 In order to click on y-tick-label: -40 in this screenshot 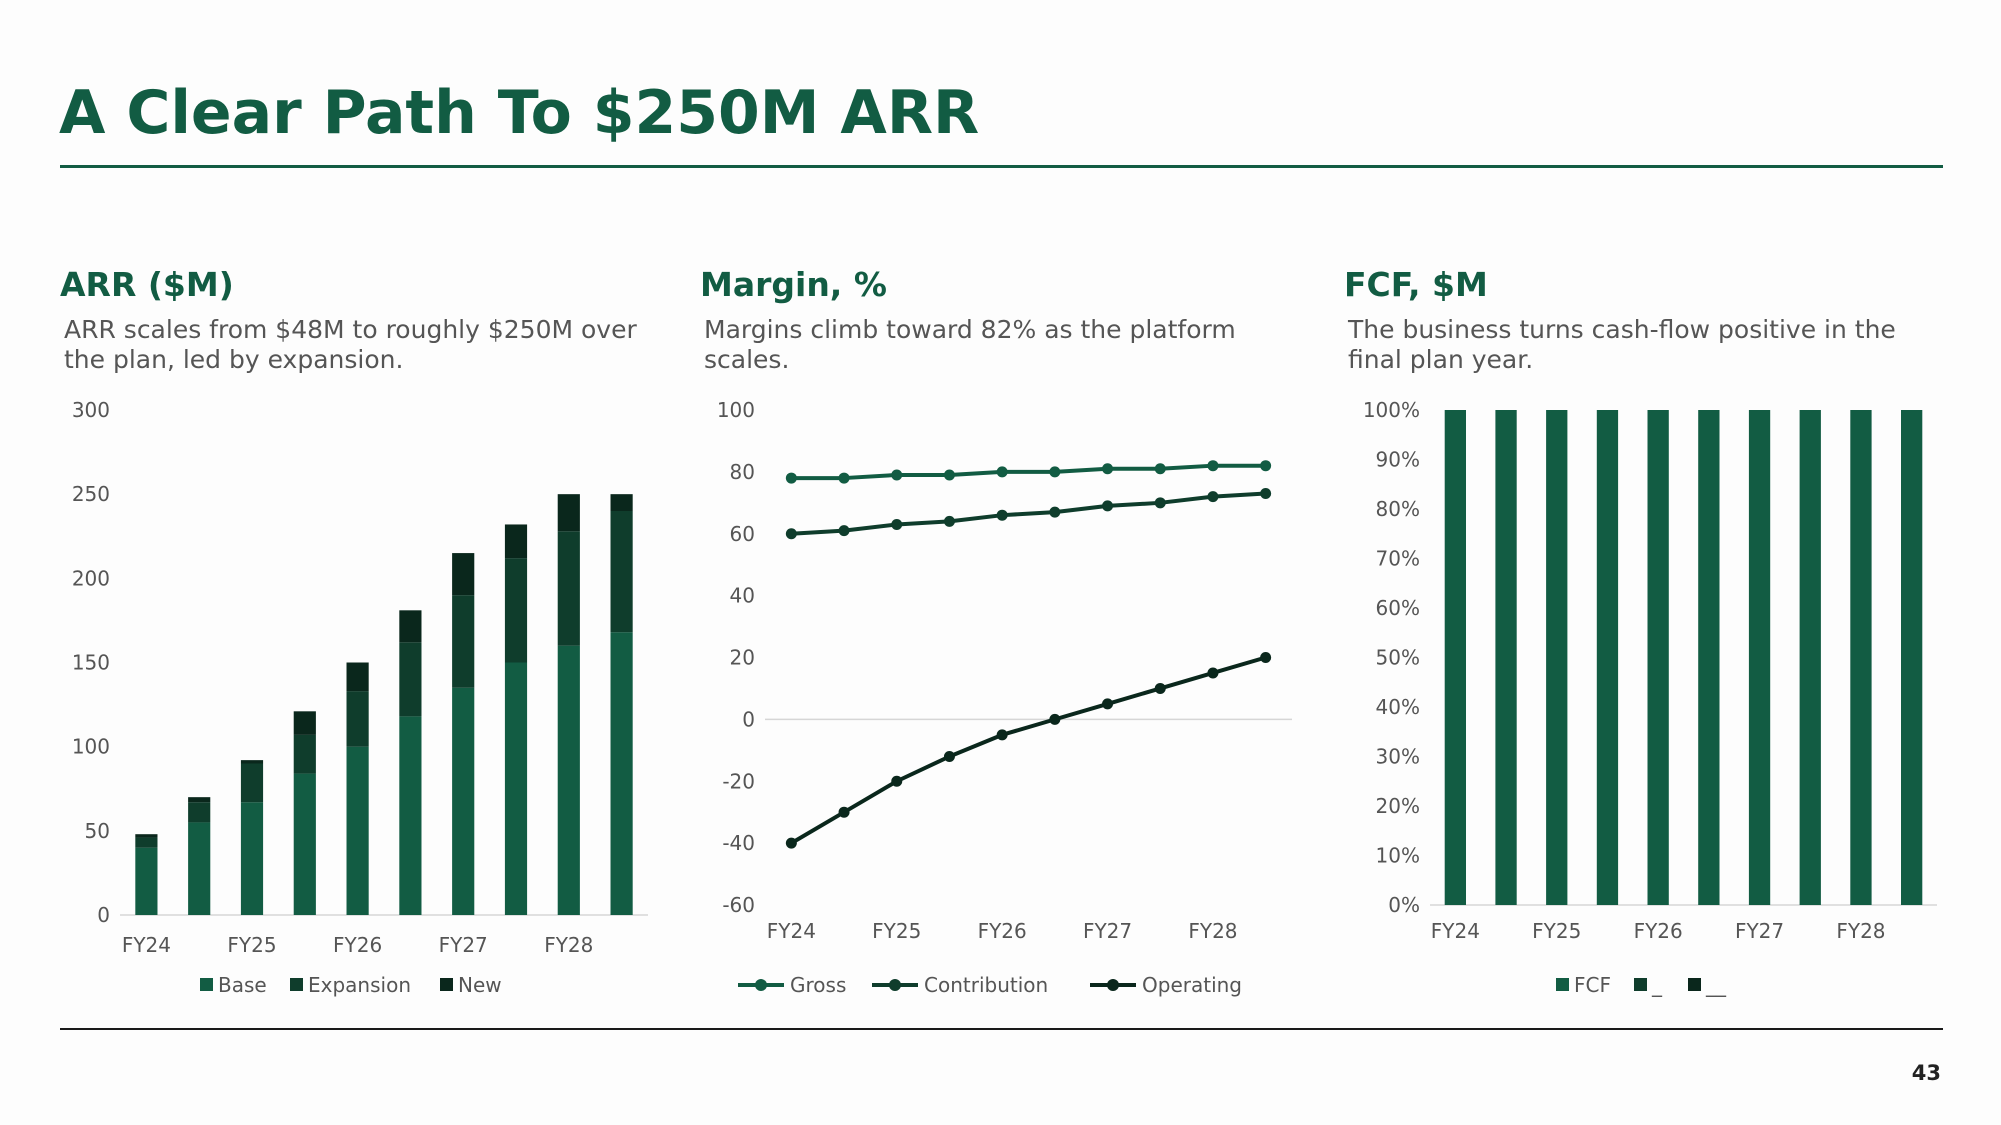, I will do `click(738, 843)`.